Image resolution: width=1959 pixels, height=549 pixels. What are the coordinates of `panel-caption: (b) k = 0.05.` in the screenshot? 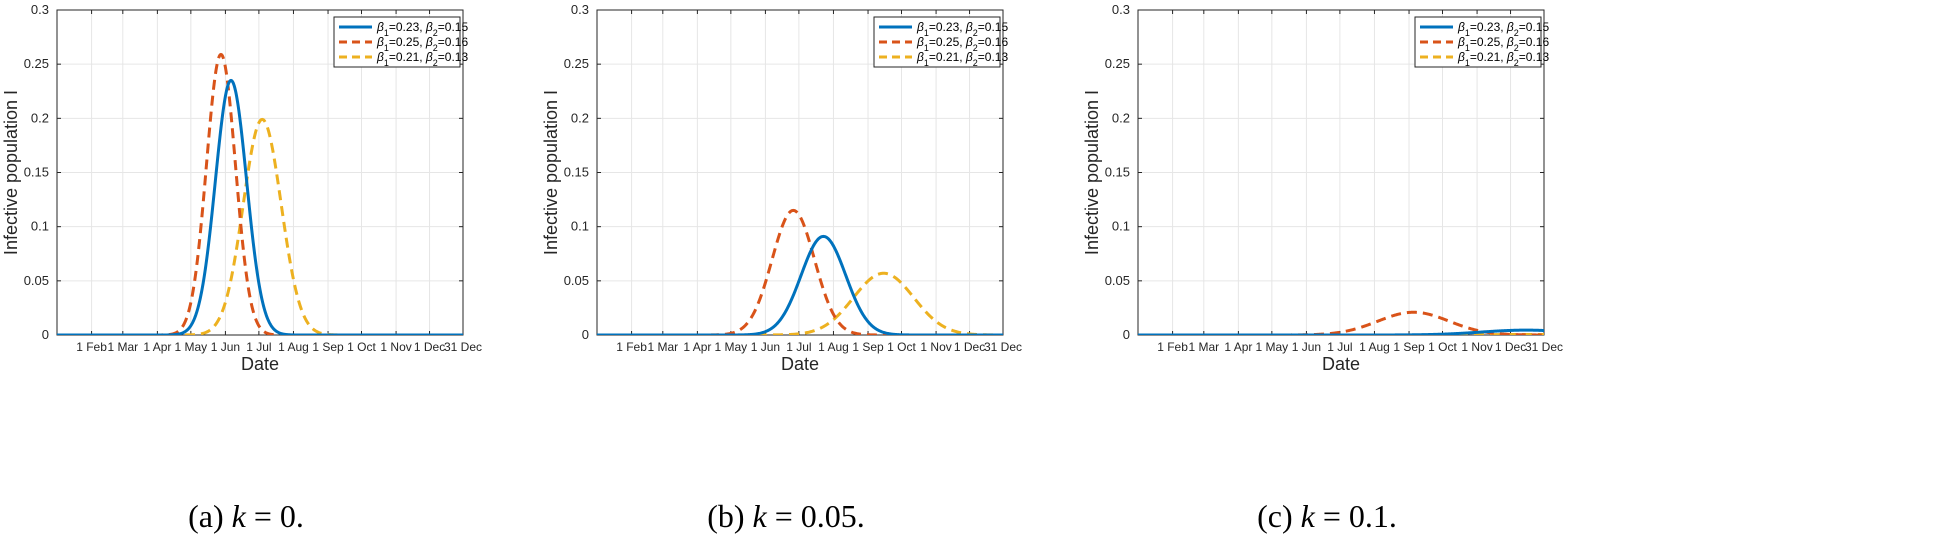 It's located at (786, 516).